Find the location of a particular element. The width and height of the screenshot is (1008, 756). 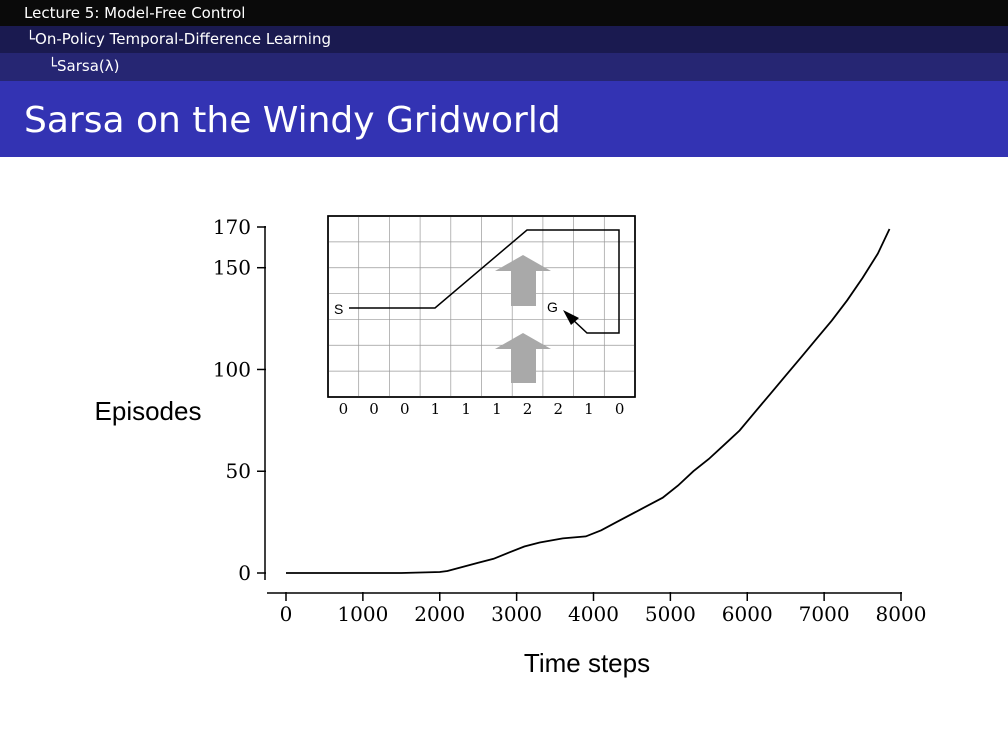

y-axis-label: Episodes is located at coordinates (148, 411).